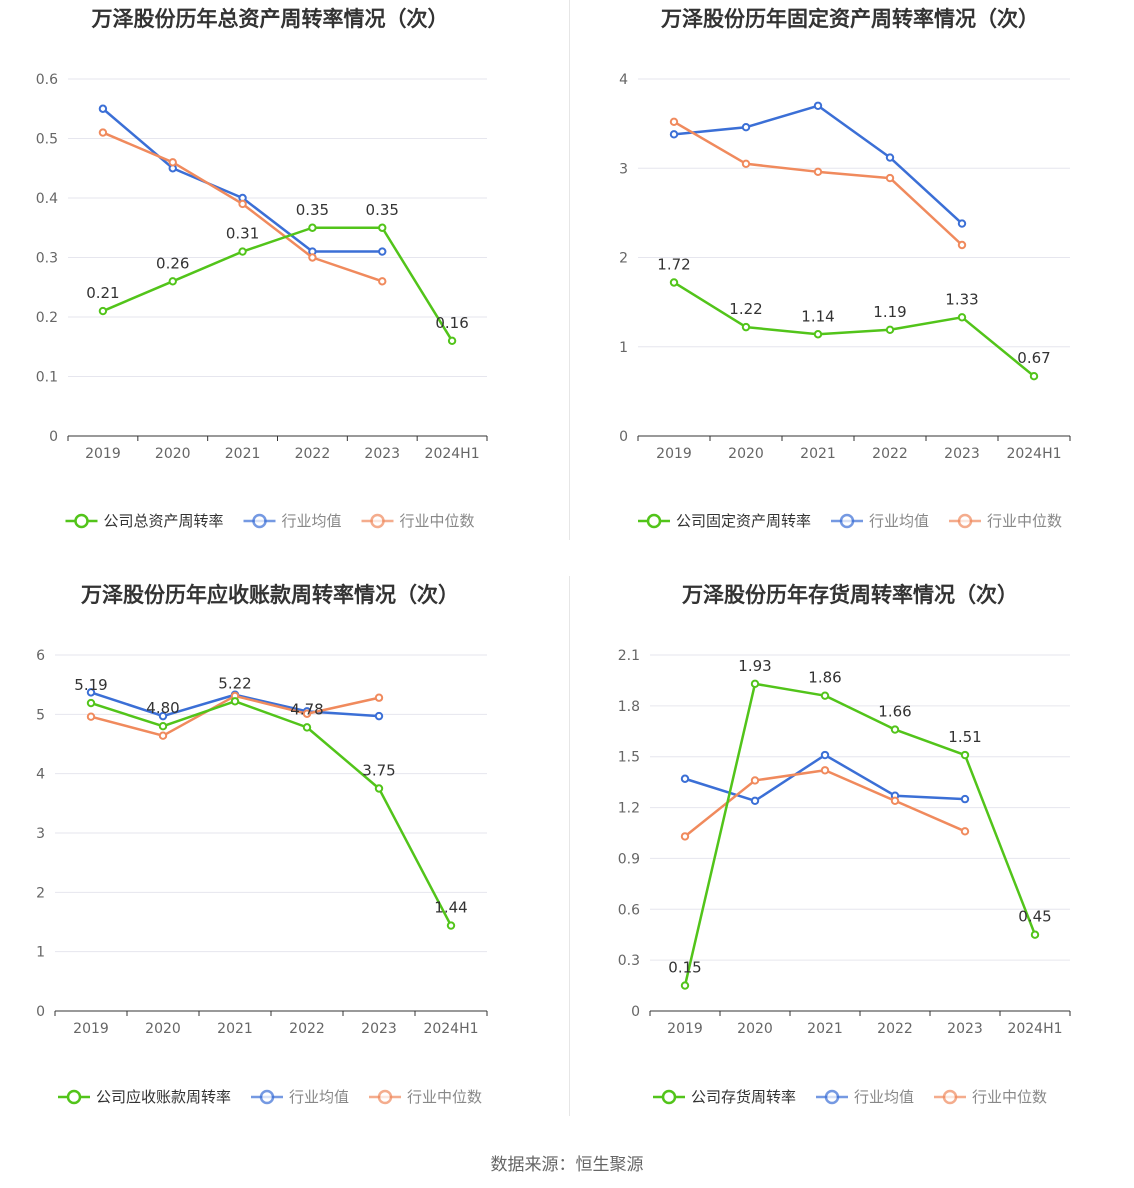 The height and width of the screenshot is (1188, 1134). Describe the element at coordinates (824, 678) in the screenshot. I see `data-label: 1.86` at that location.